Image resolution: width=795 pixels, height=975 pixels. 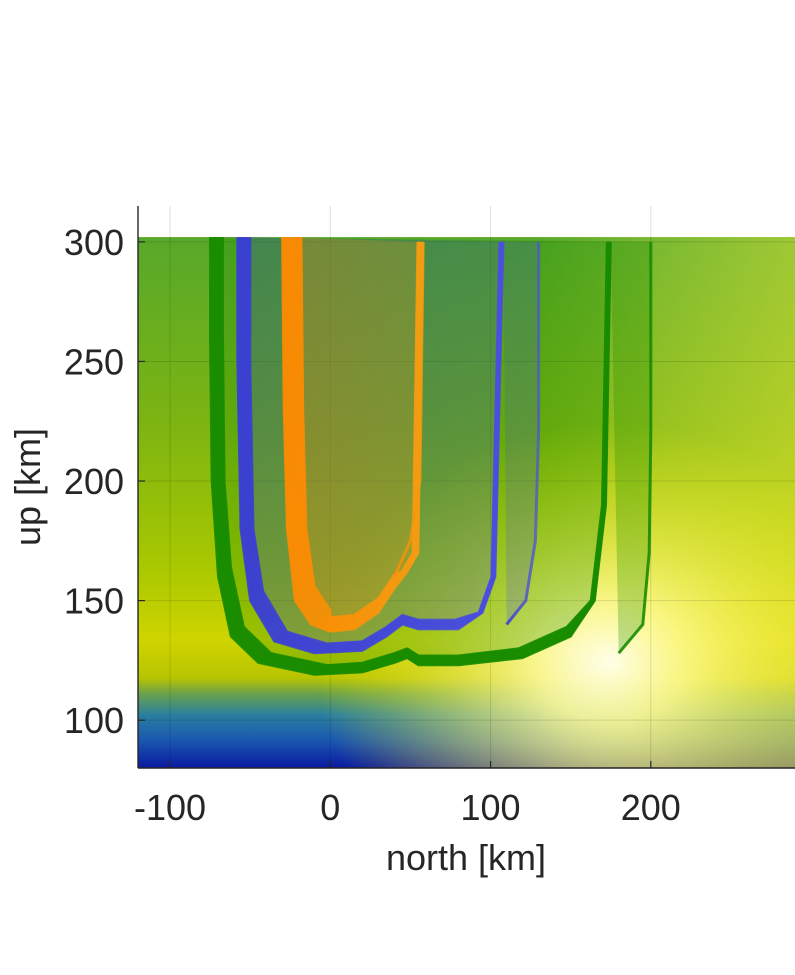 I want to click on x-axis-label: north [km], so click(x=466, y=857).